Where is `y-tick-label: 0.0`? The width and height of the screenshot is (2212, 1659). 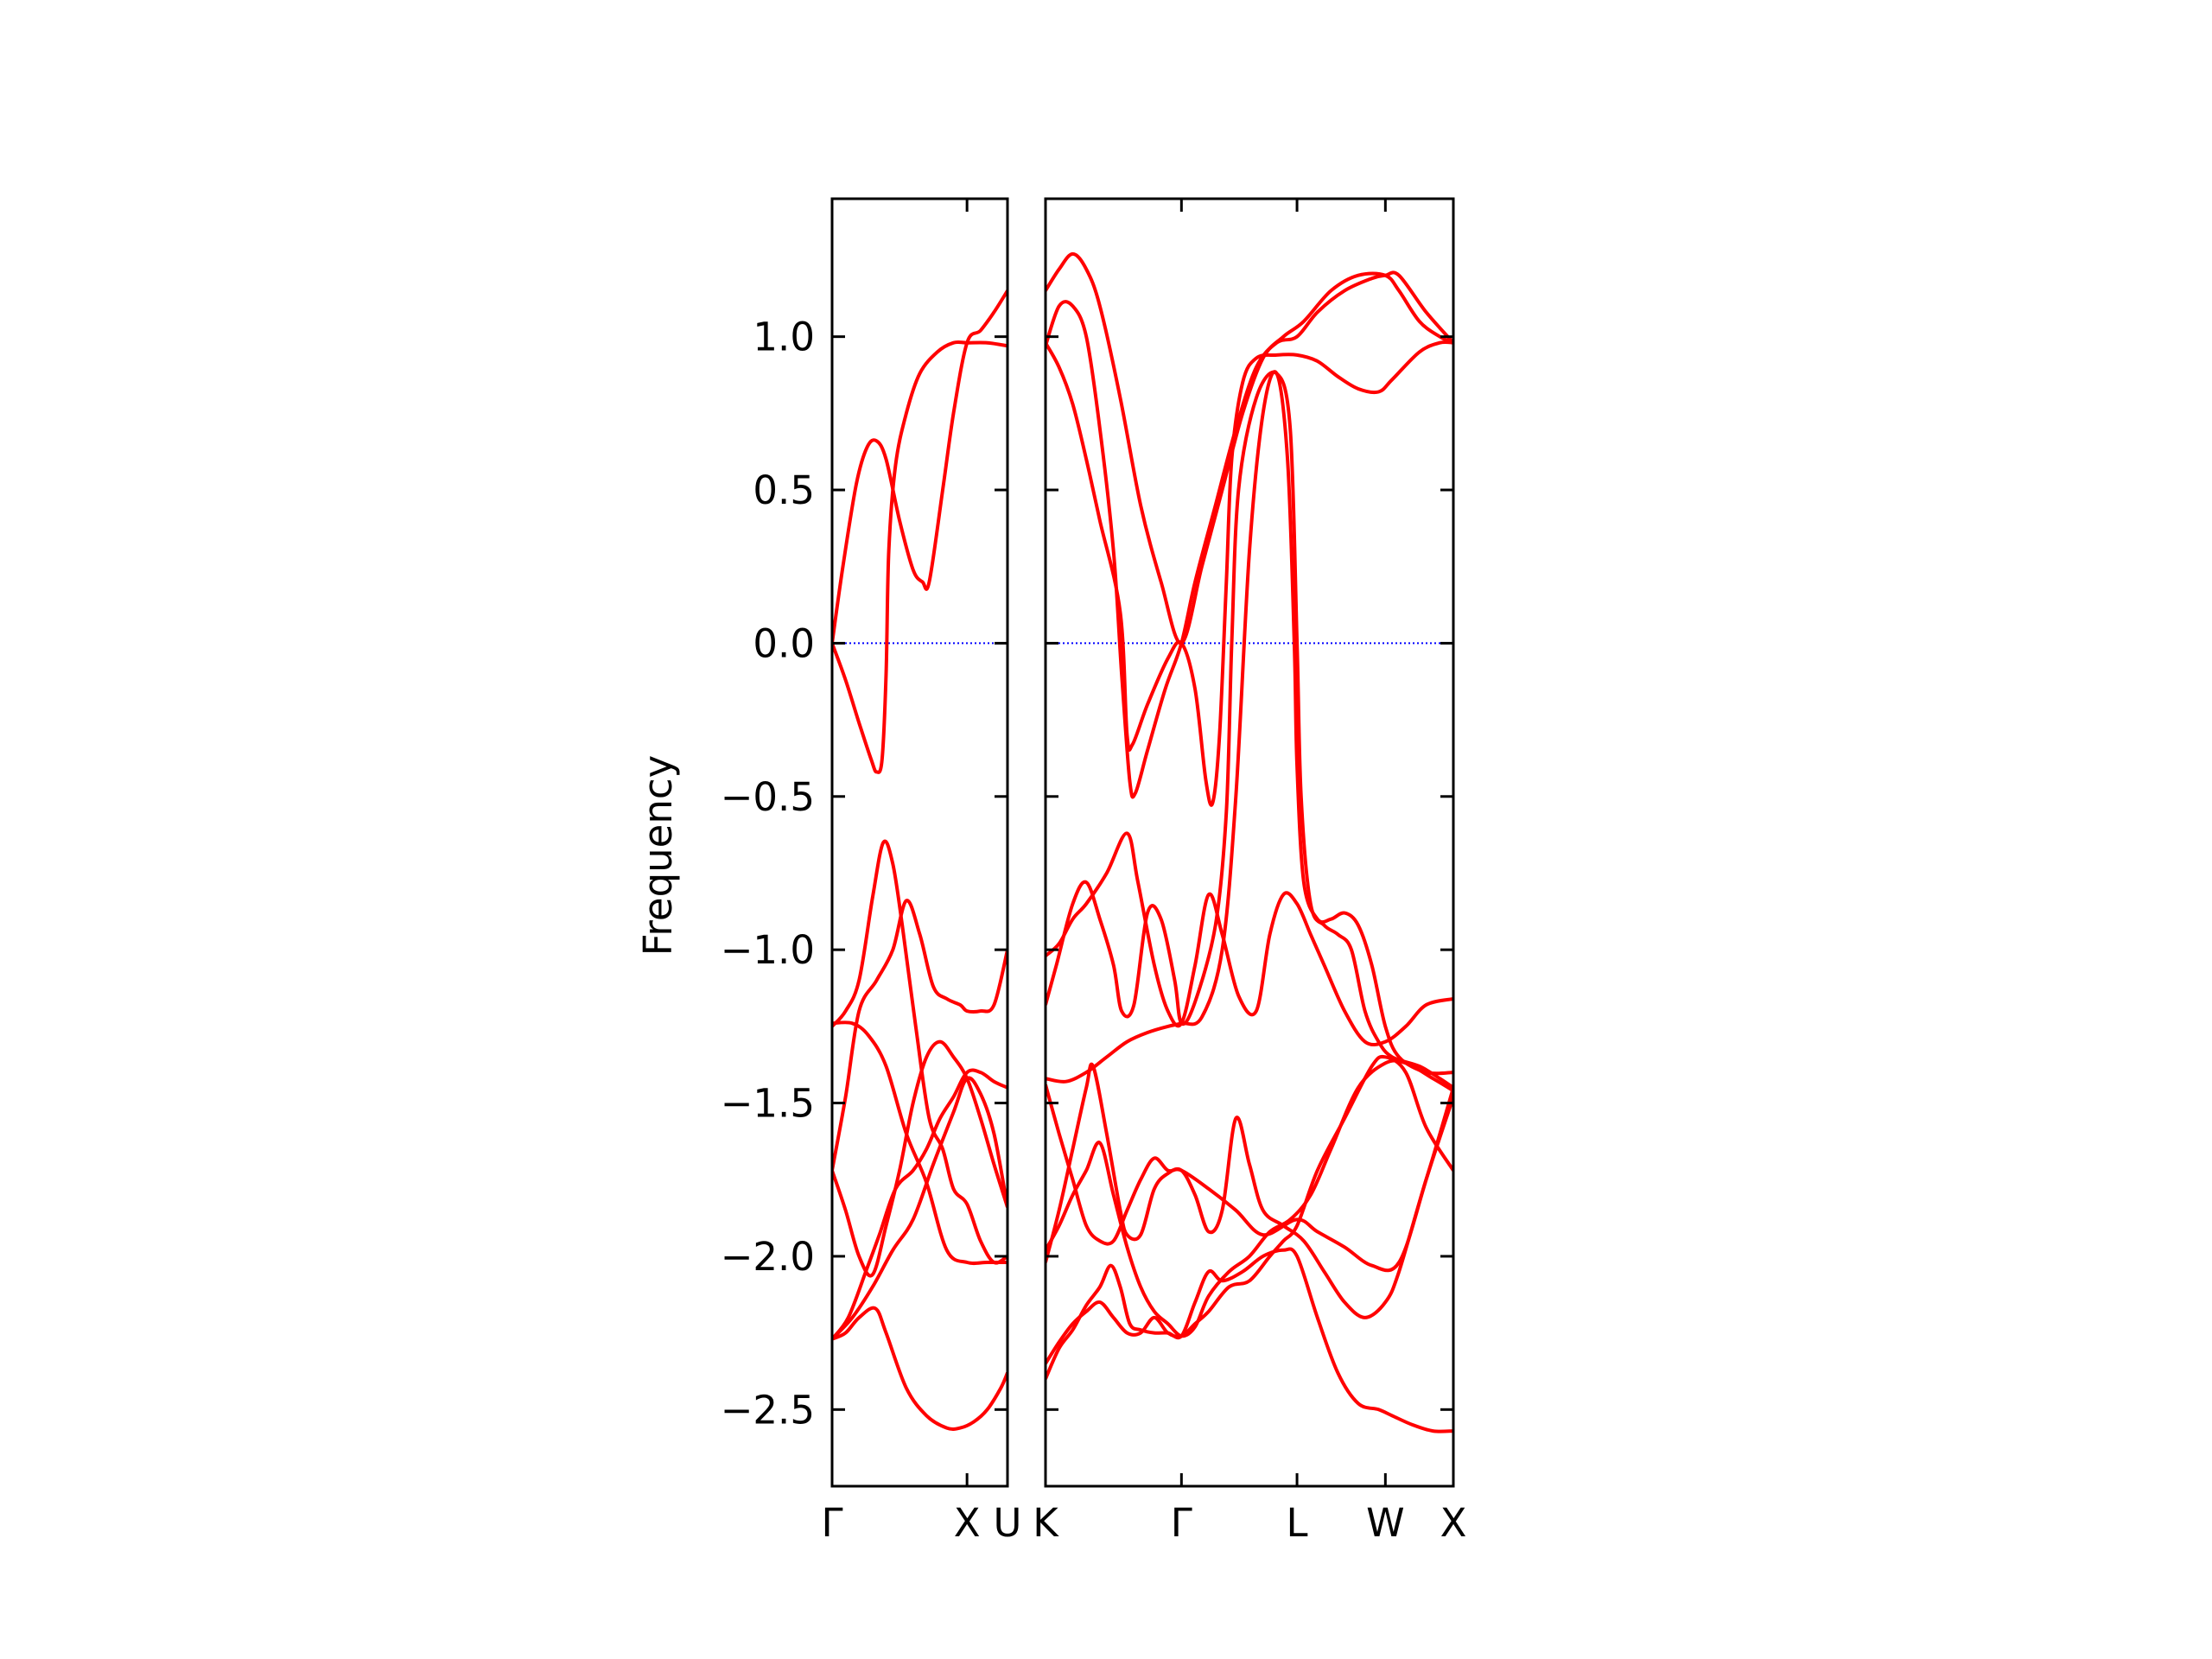 y-tick-label: 0.0 is located at coordinates (784, 643).